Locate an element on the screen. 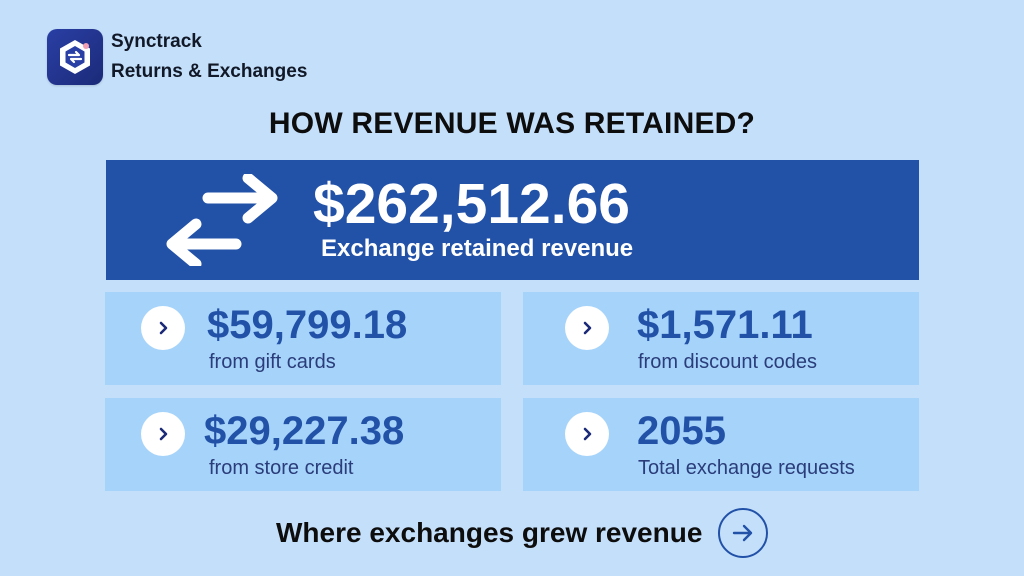 The width and height of the screenshot is (1024, 576). arrow-right-icon is located at coordinates (743, 533).